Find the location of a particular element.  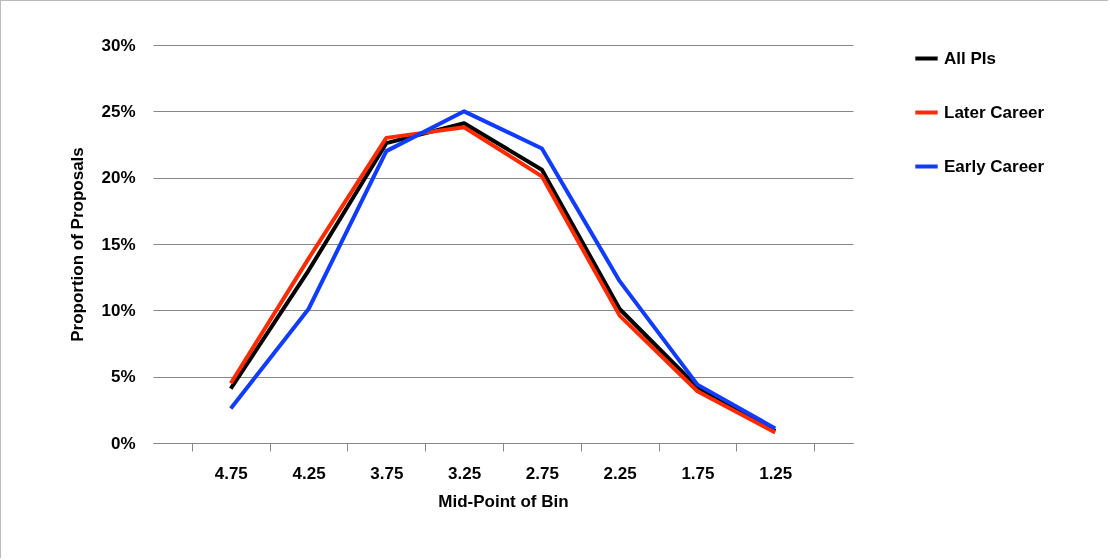

y-tick-label: 20% is located at coordinates (118, 178).